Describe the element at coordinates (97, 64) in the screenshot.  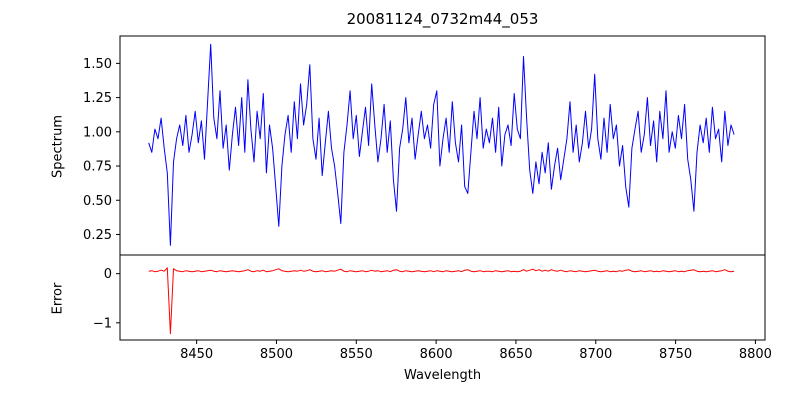
I see `spectrum-y-tick-label: 1.50` at that location.